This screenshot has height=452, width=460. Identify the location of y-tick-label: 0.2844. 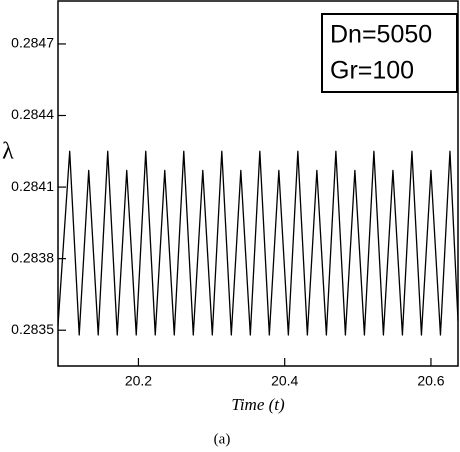
(32, 114).